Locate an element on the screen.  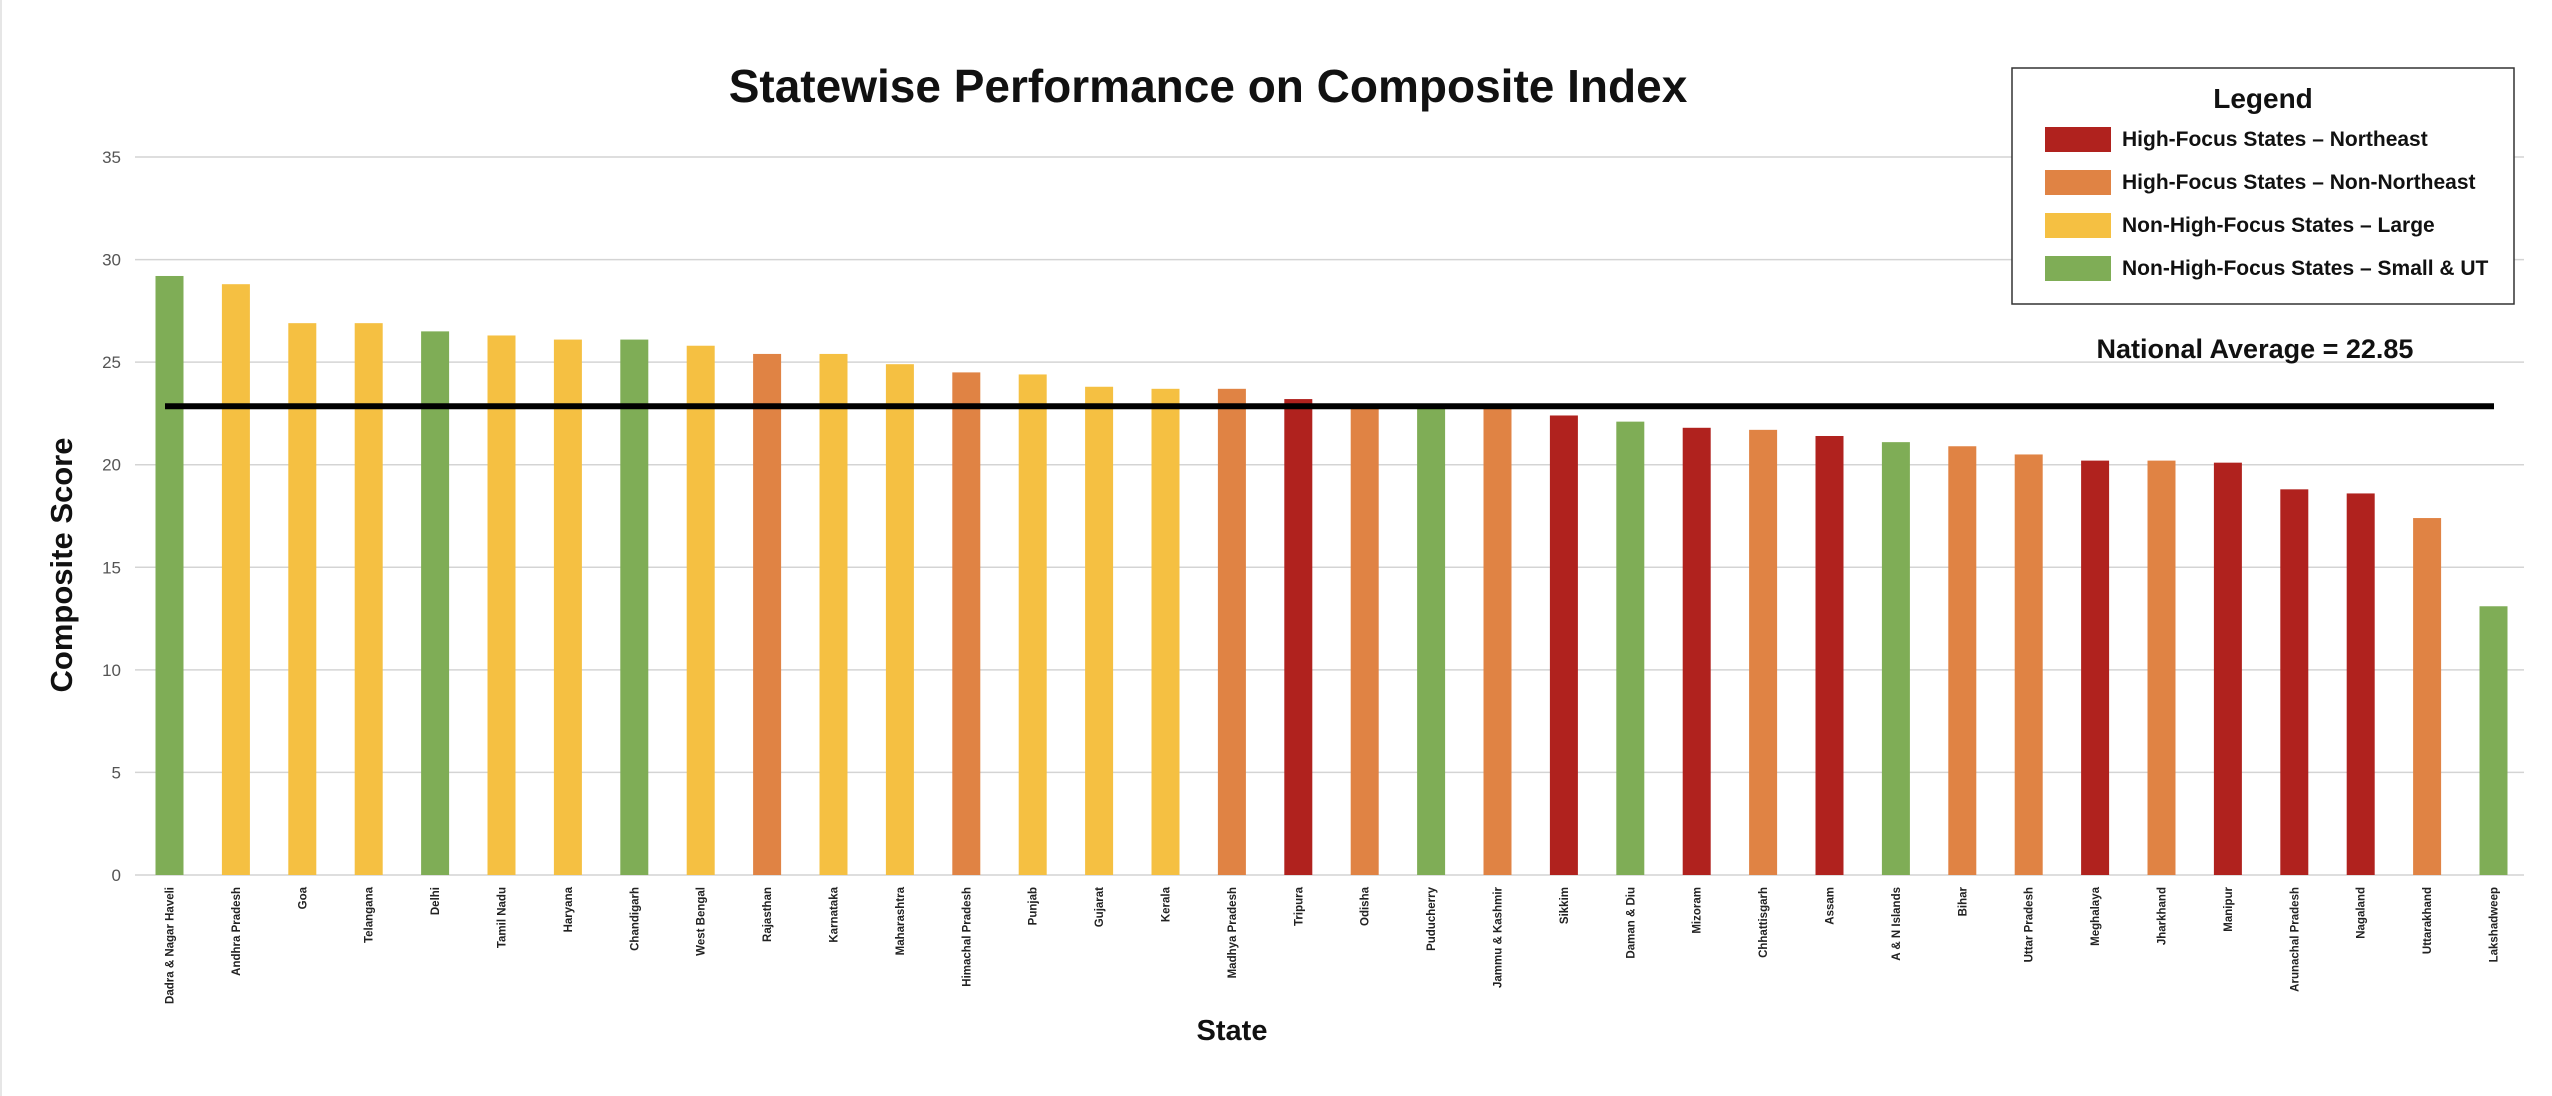
x-axis-label: State is located at coordinates (1232, 1031).